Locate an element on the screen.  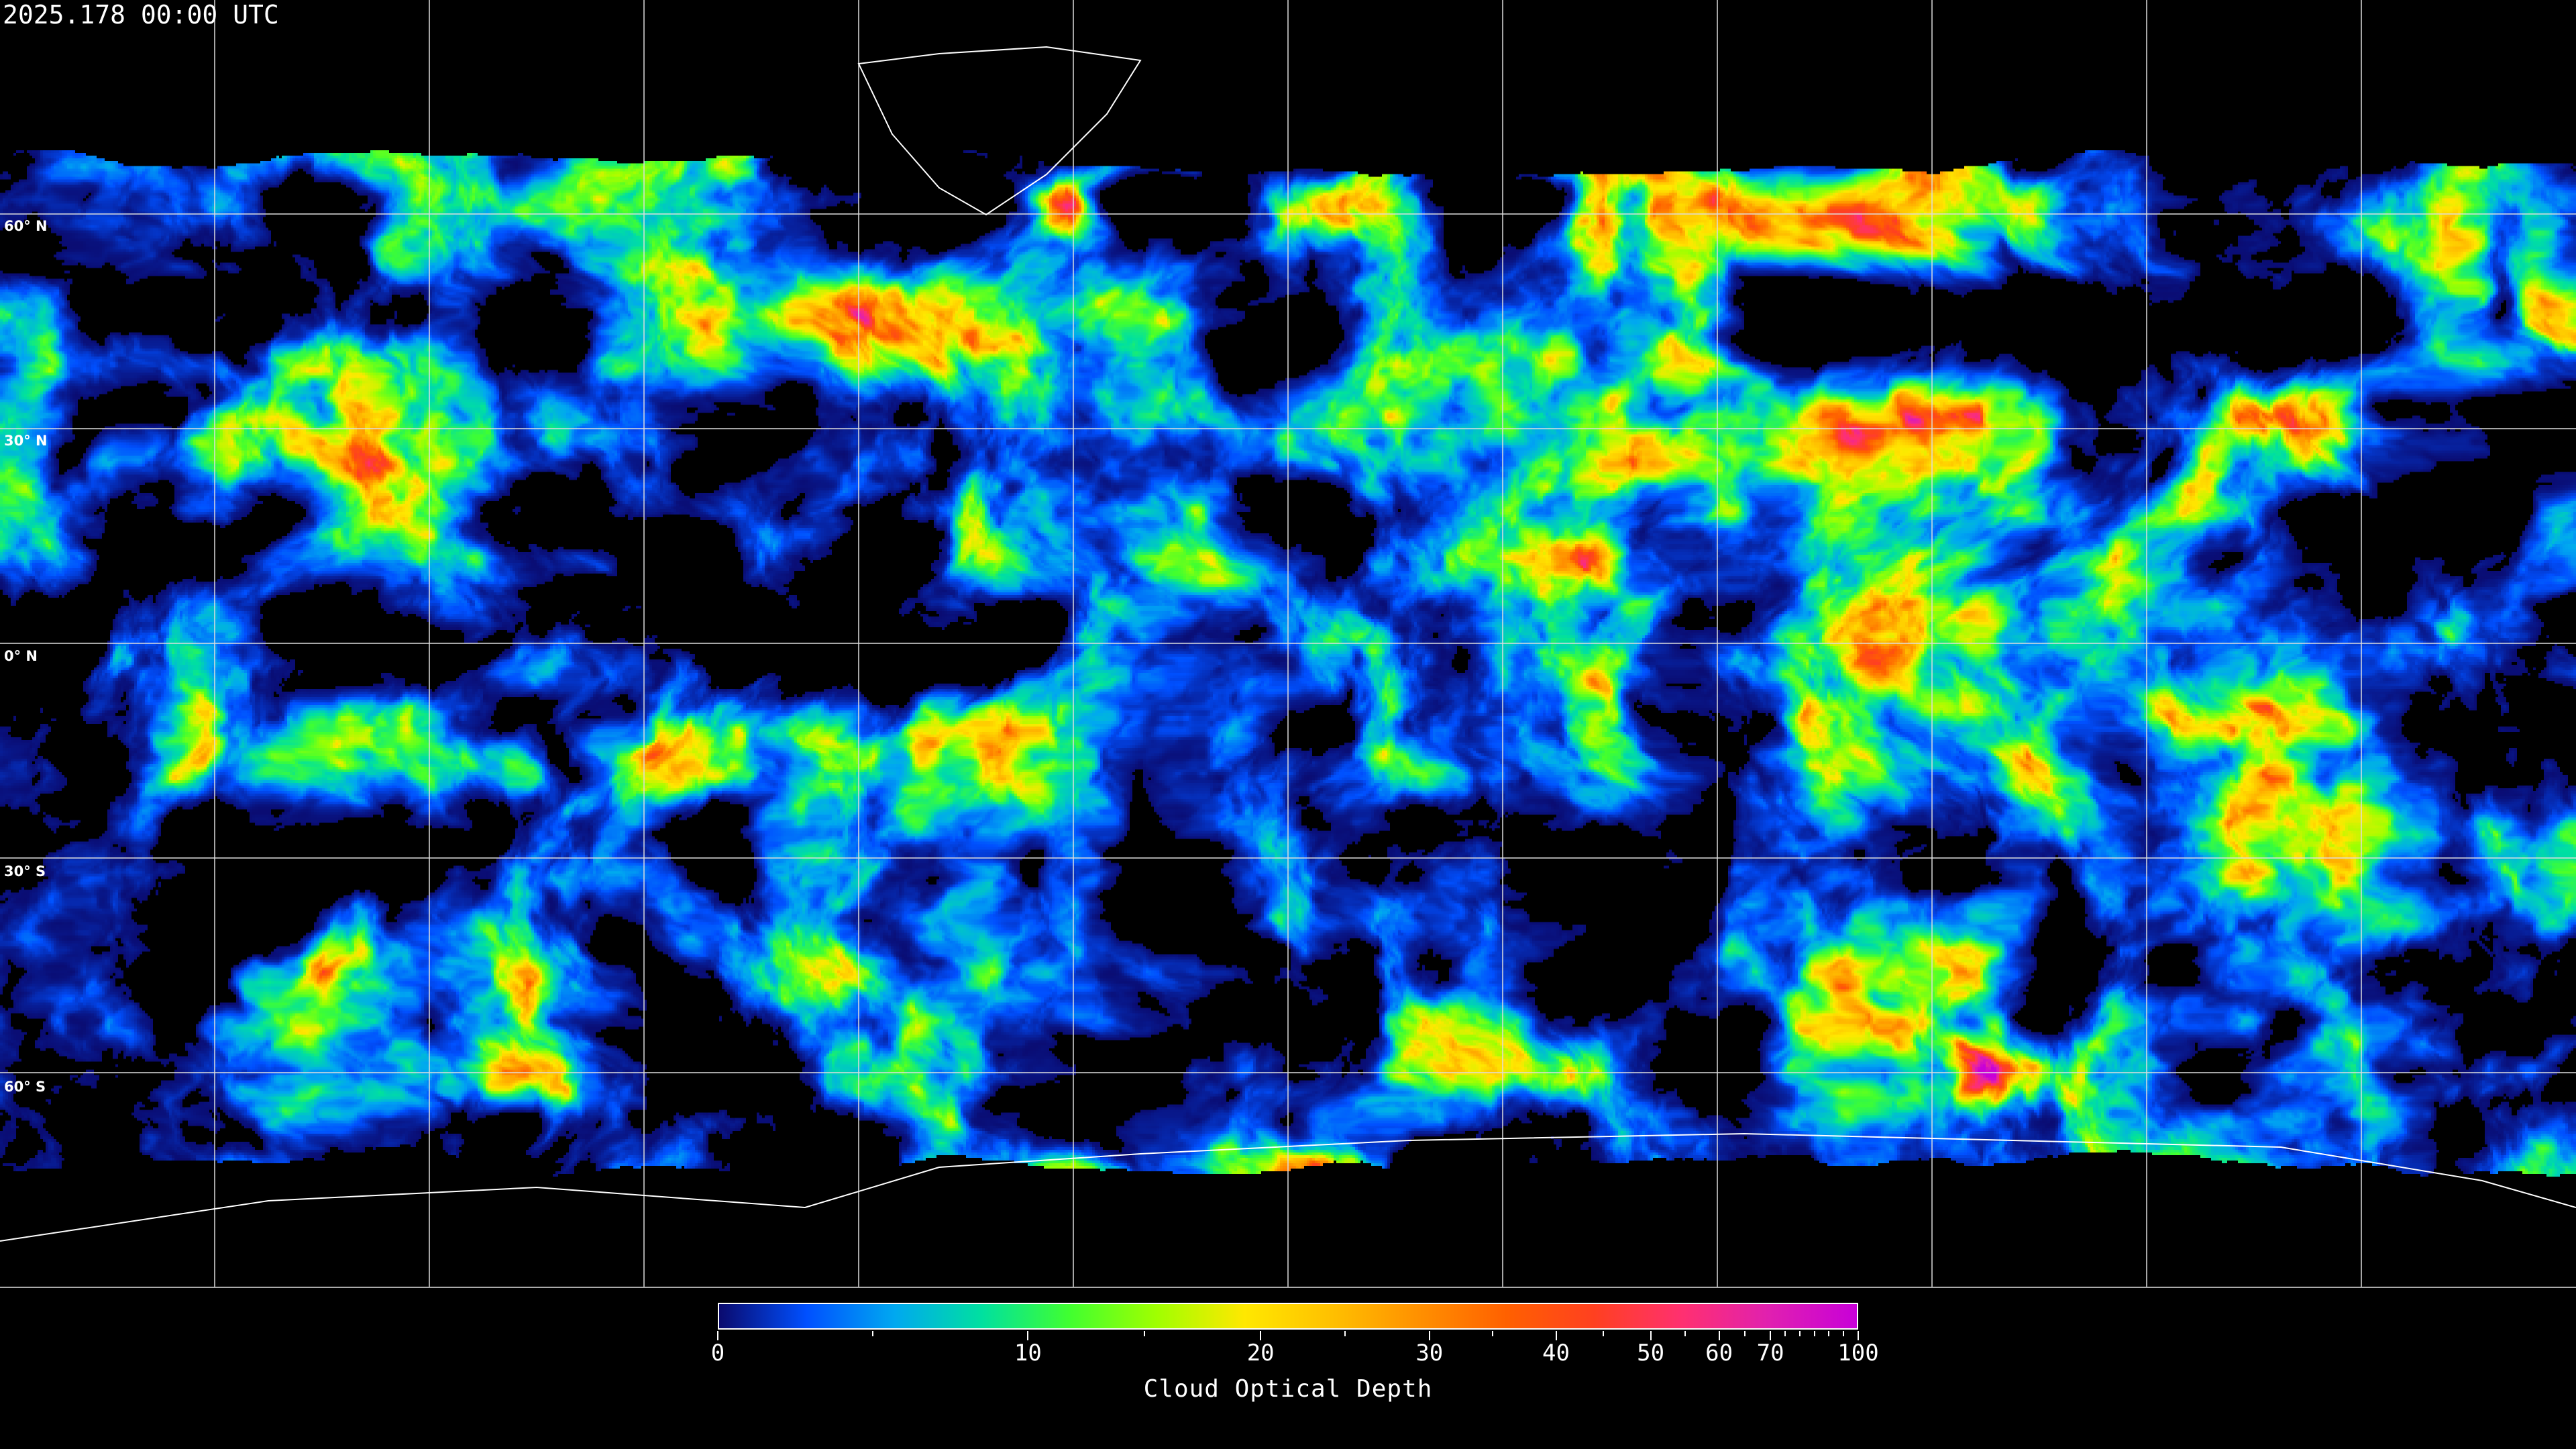
colorbar-tick-label: 60 is located at coordinates (1719, 1353).